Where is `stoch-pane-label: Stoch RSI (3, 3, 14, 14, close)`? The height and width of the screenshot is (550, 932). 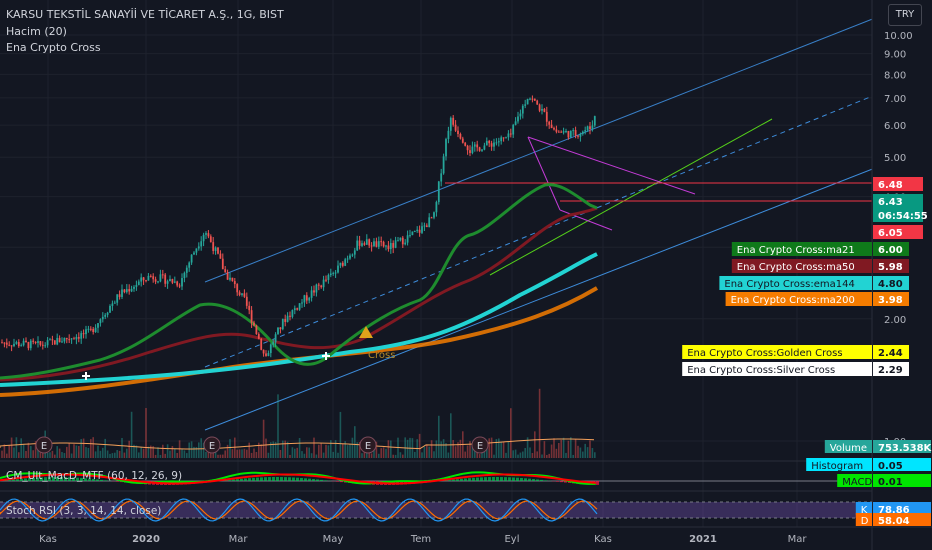 stoch-pane-label: Stoch RSI (3, 3, 14, 14, close) is located at coordinates (84, 511).